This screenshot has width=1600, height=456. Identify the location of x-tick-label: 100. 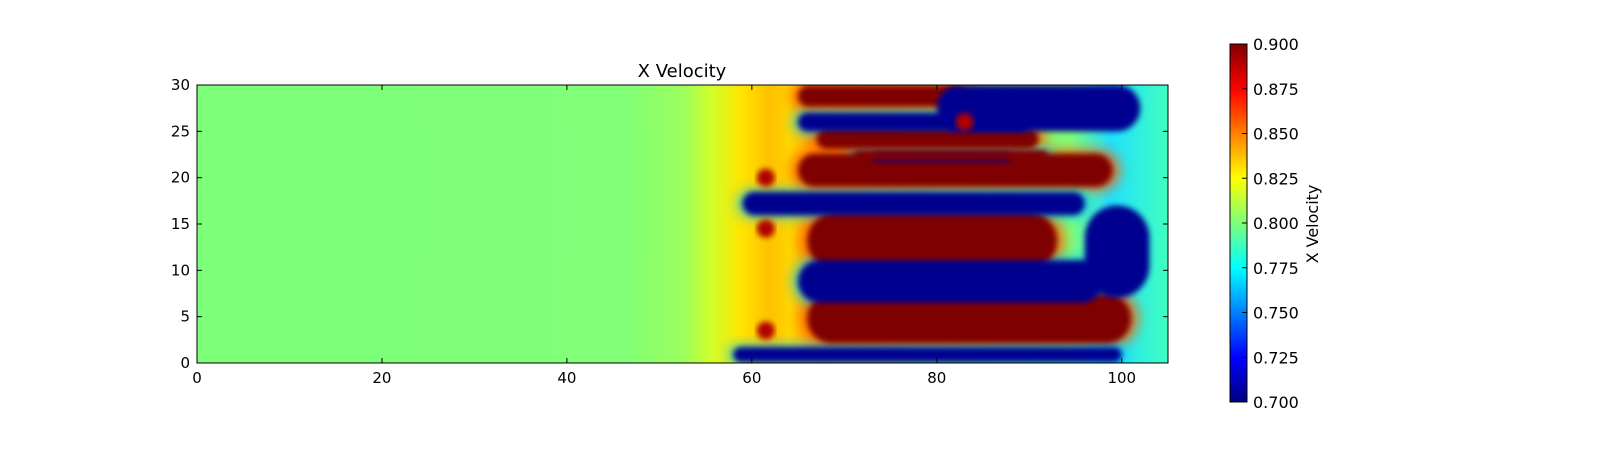
(1121, 378).